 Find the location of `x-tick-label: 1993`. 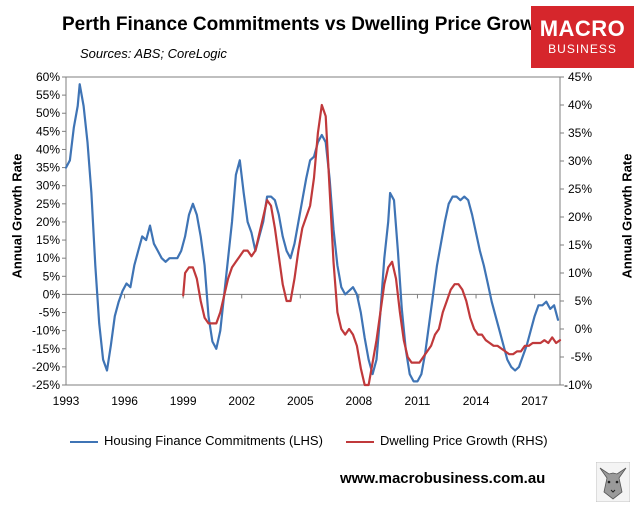

x-tick-label: 1993 is located at coordinates (66, 401).